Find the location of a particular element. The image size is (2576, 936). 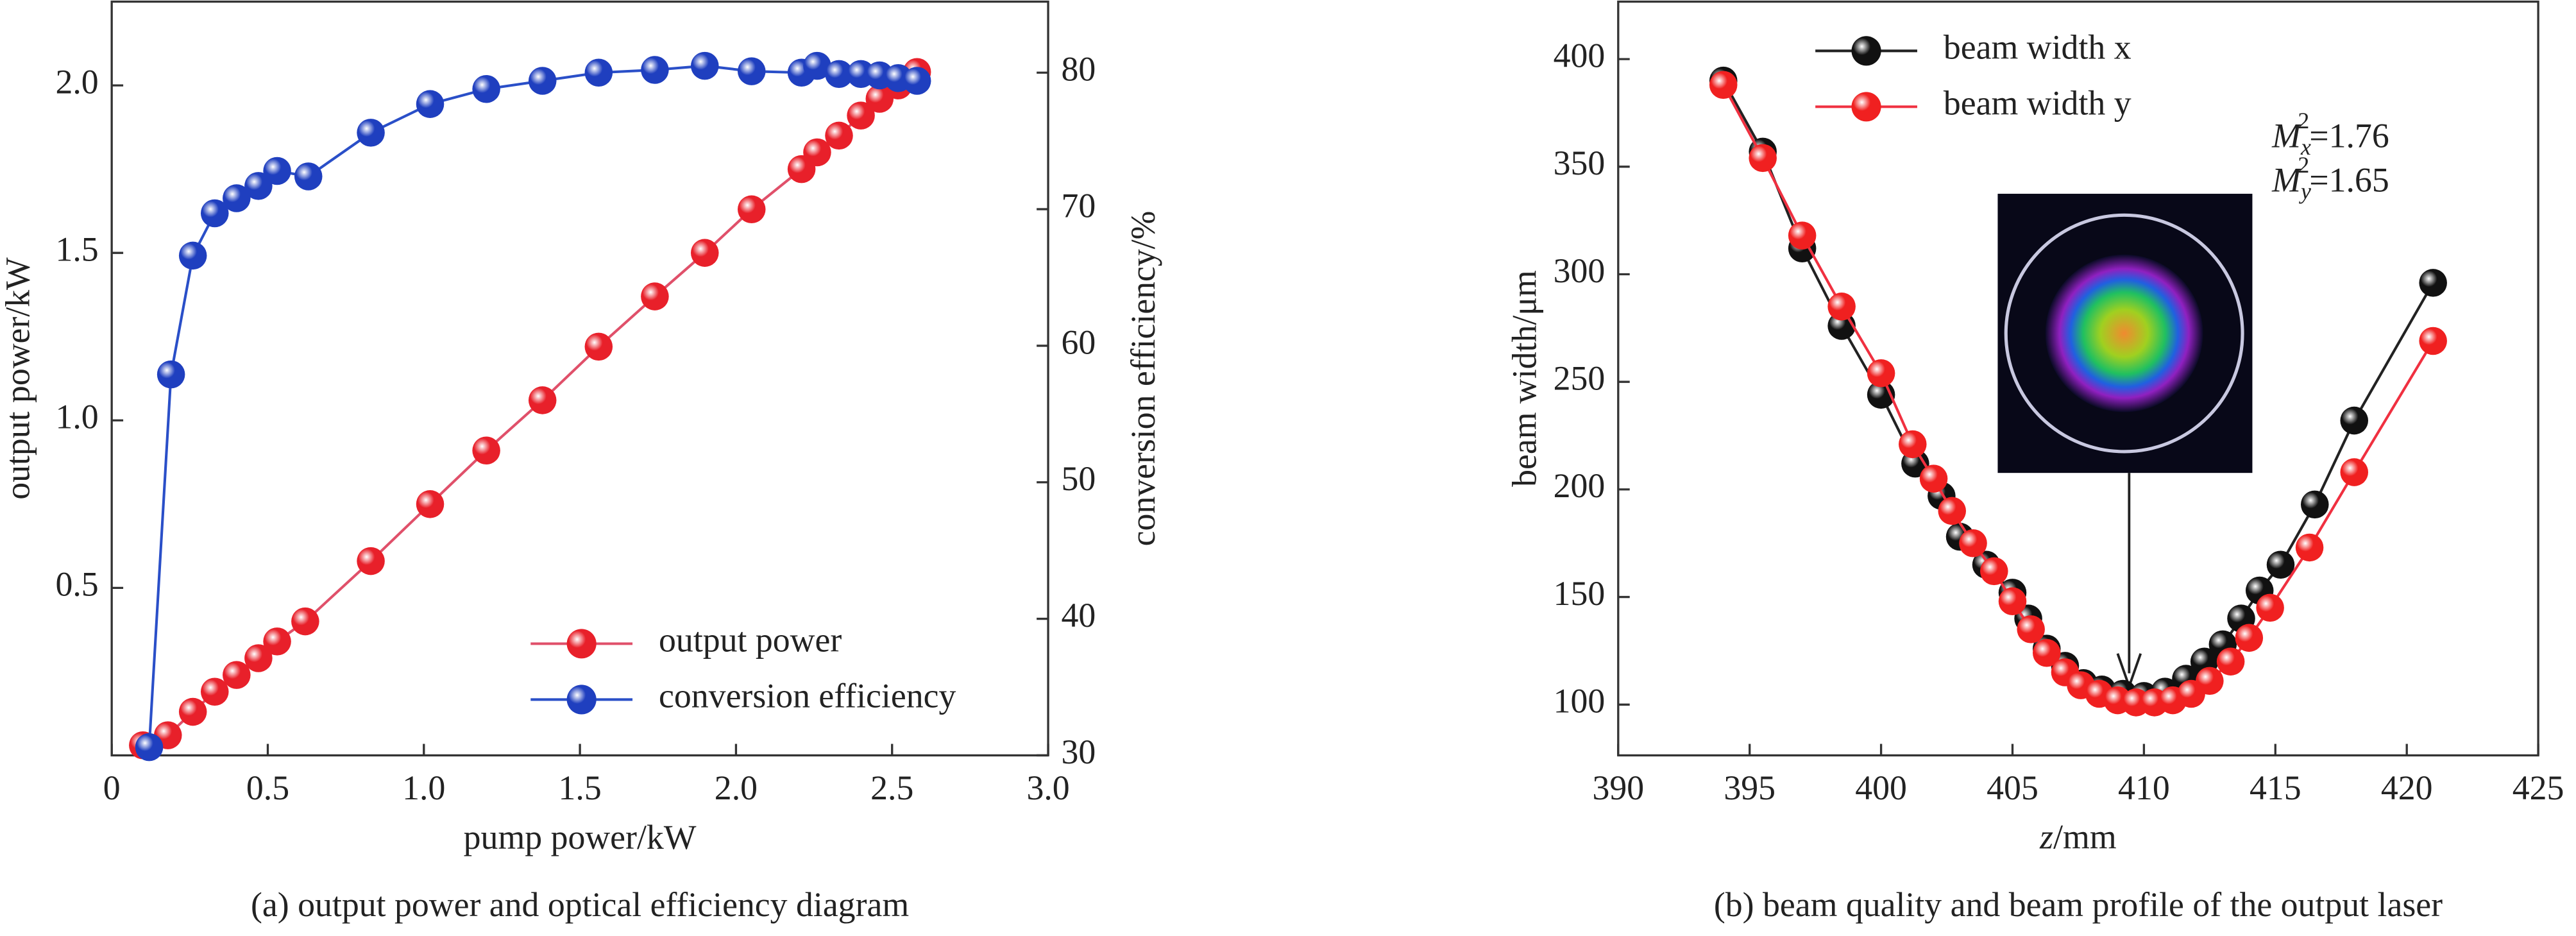

y-tick-label: 2.0 is located at coordinates (76, 81).